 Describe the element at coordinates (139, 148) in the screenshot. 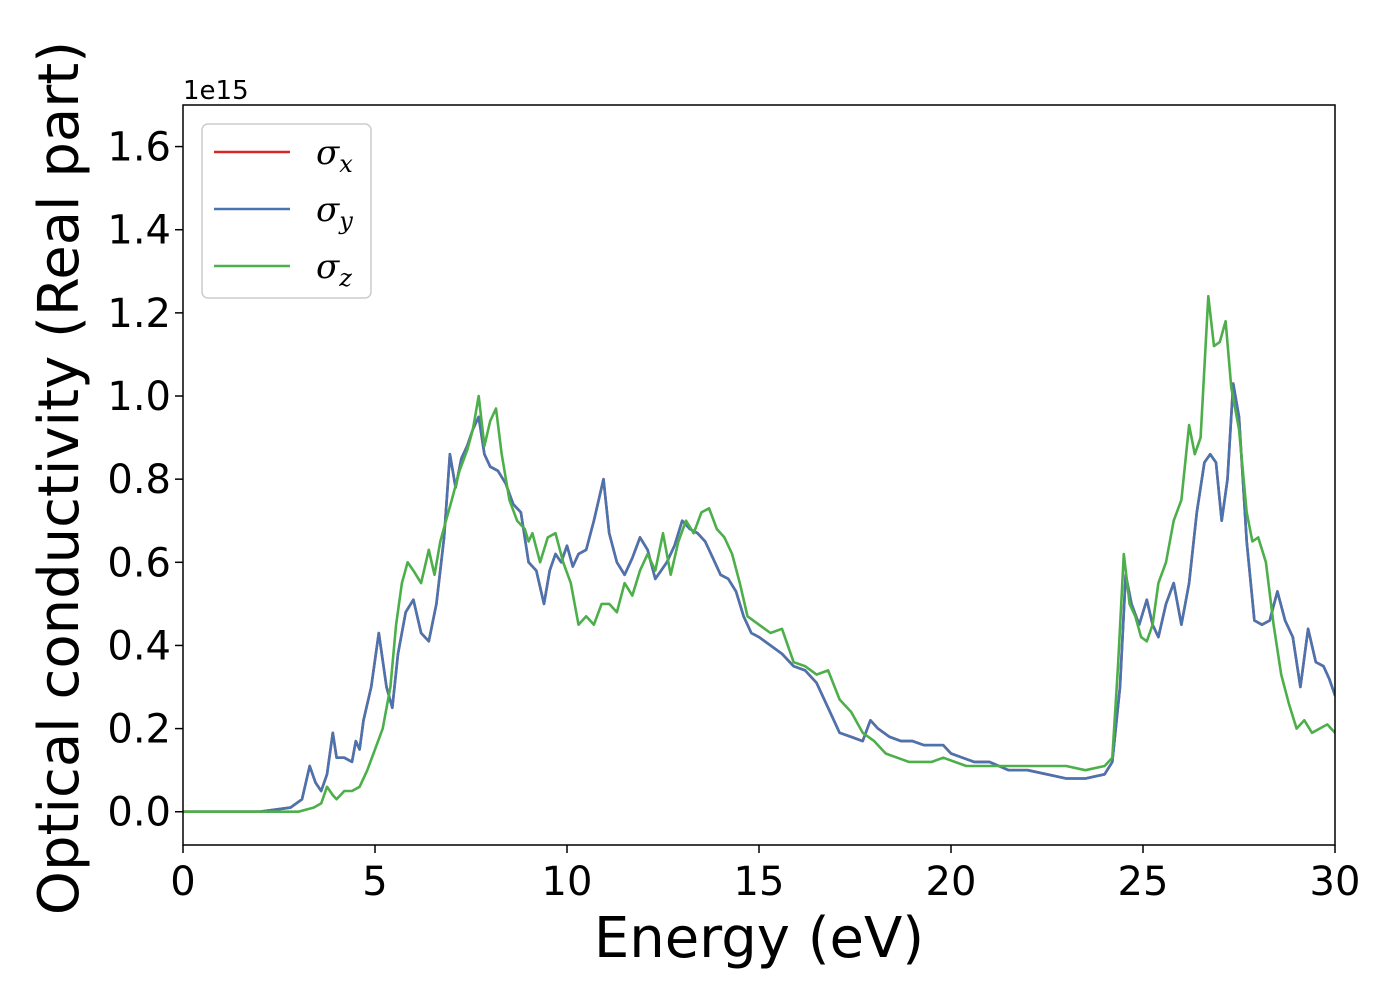

I see `y-tick-label: 1.6` at that location.